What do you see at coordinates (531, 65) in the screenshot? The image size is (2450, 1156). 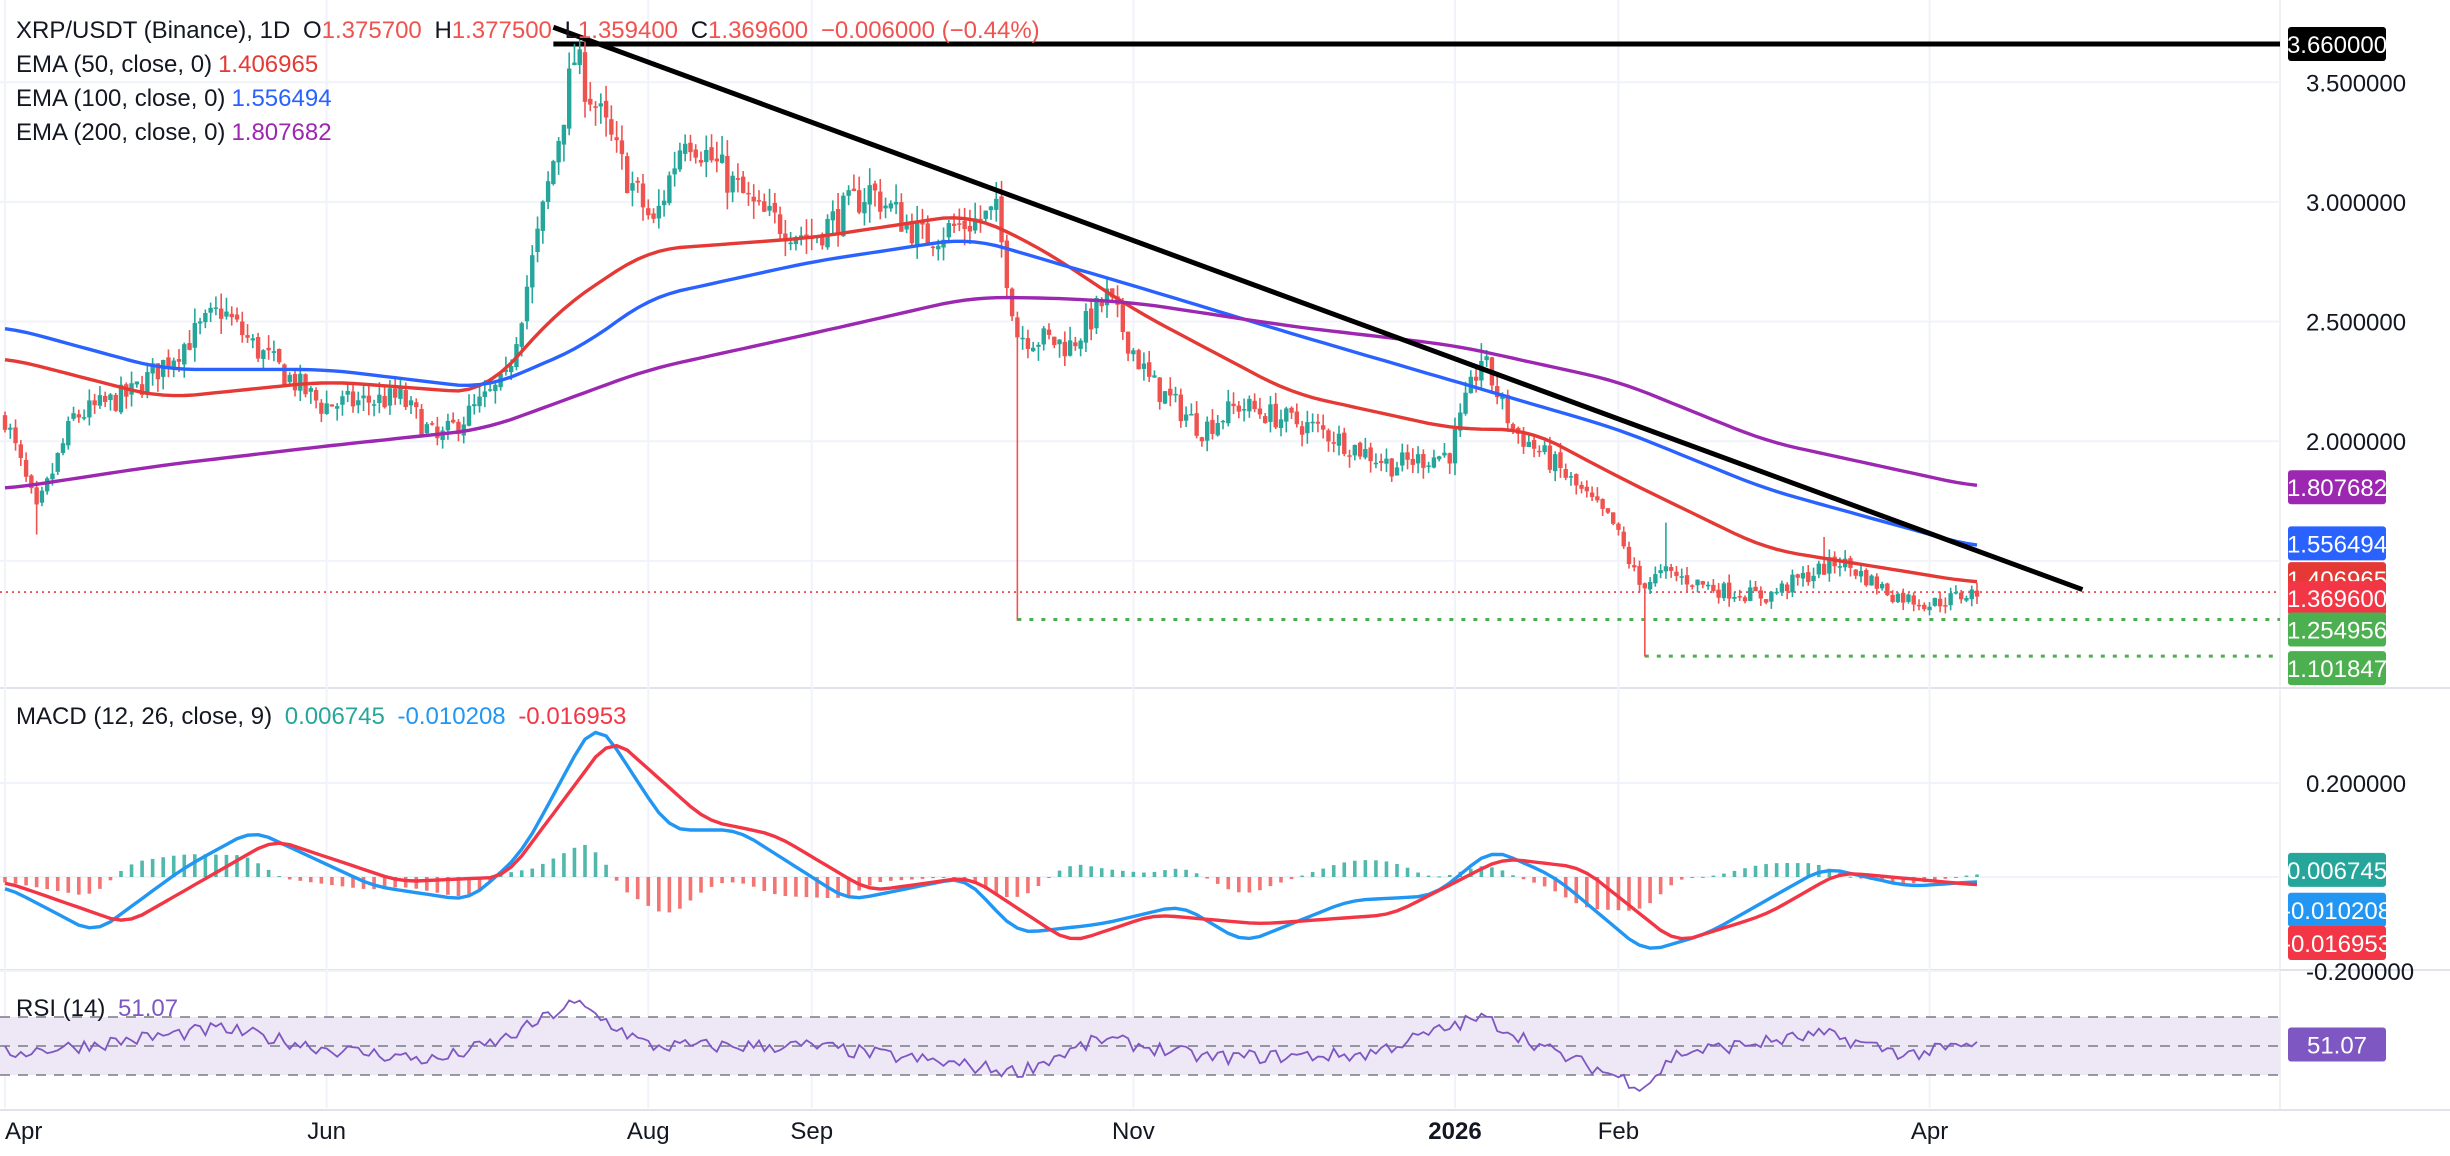 I see `ema50-legend: EMA (50, close, 0) 1.406965` at bounding box center [531, 65].